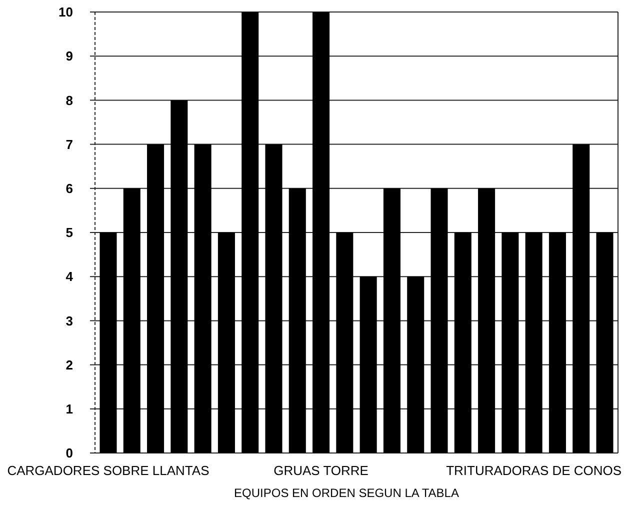  What do you see at coordinates (69, 232) in the screenshot?
I see `y-tick-label: 5` at bounding box center [69, 232].